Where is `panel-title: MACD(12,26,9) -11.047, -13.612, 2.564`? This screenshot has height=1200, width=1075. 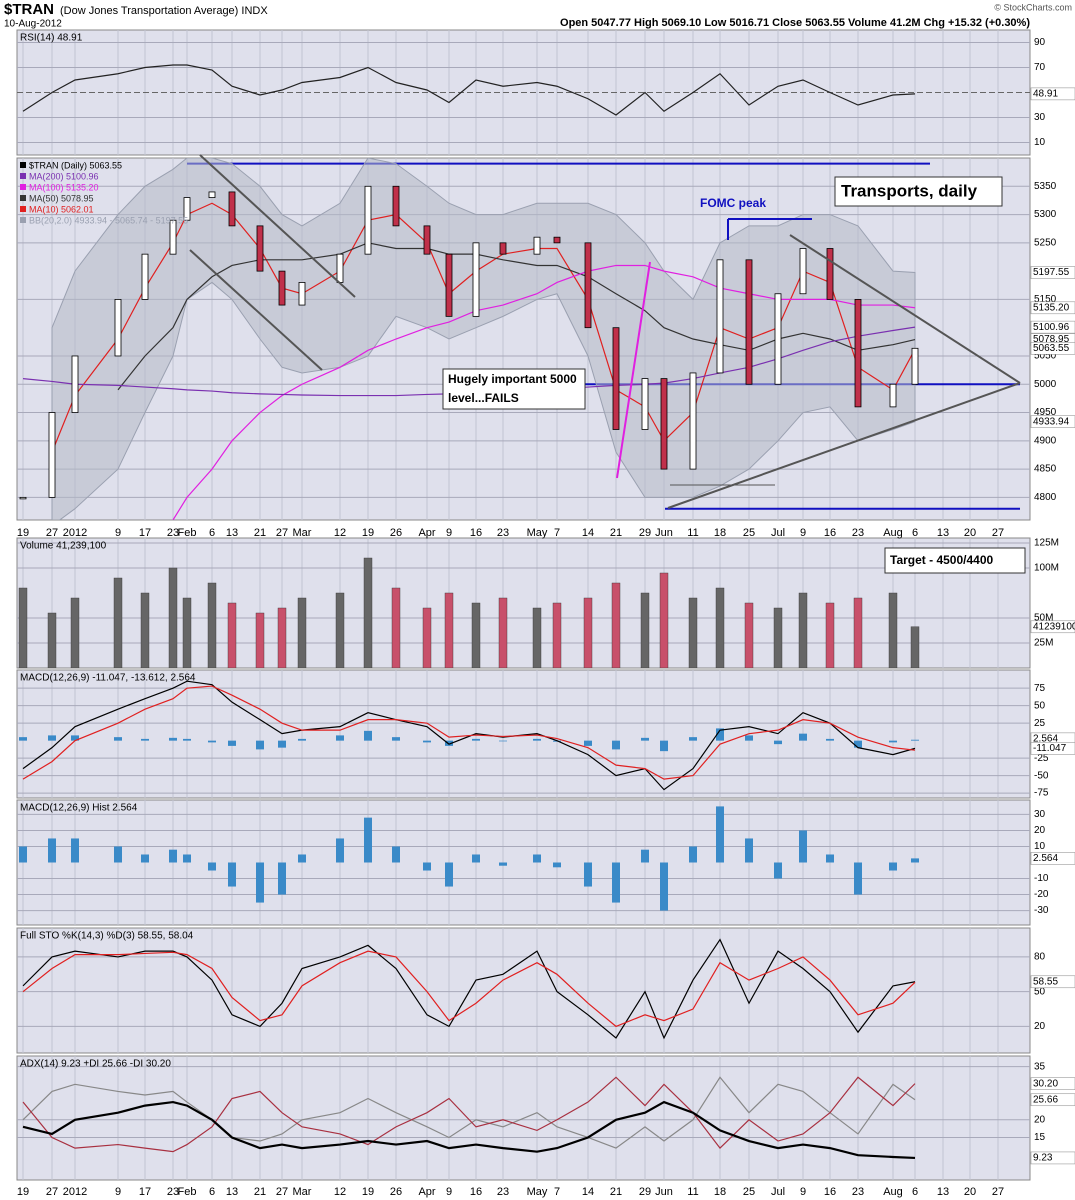
panel-title: MACD(12,26,9) -11.047, -13.612, 2.564 is located at coordinates (108, 678).